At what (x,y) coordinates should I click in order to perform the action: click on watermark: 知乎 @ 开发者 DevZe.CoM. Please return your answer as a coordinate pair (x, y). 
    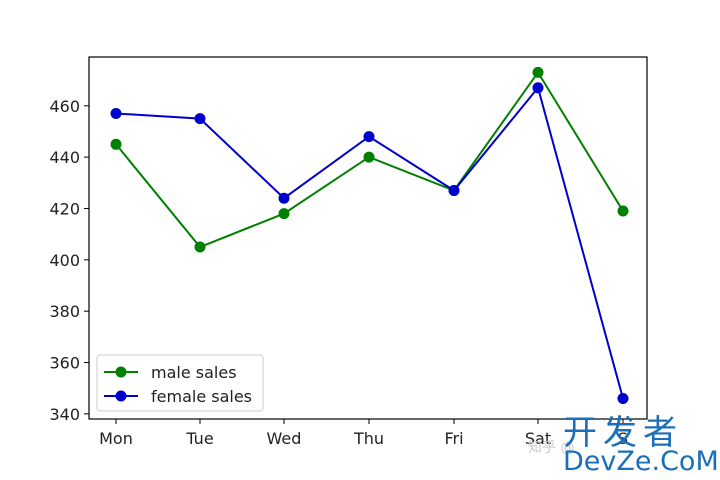
    Looking at the image, I should click on (623, 445).